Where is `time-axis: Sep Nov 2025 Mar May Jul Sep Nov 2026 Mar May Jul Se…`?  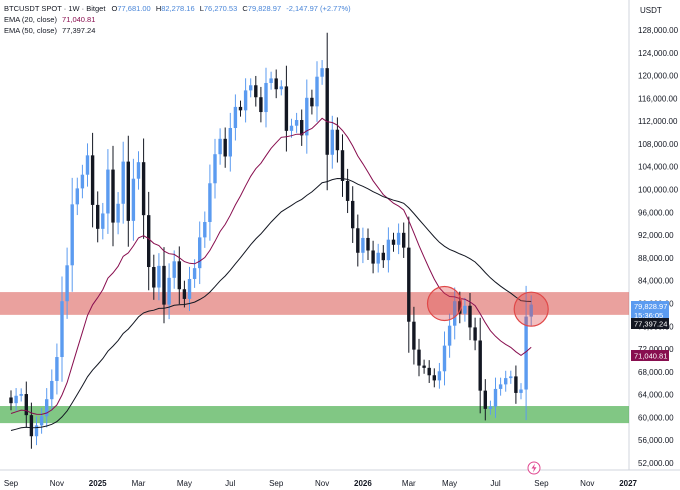
time-axis: Sep Nov 2025 Mar May Jul Sep Nov 2026 Mar May Jul Se… is located at coordinates (321, 483).